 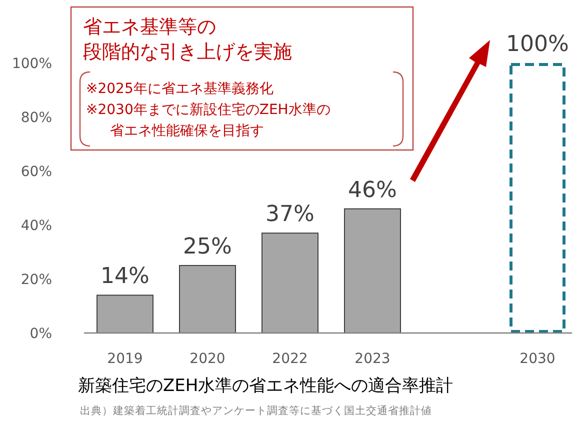 I want to click on annotation: ※2030年までに新設住宅のZEH水準の, so click(x=208, y=110).